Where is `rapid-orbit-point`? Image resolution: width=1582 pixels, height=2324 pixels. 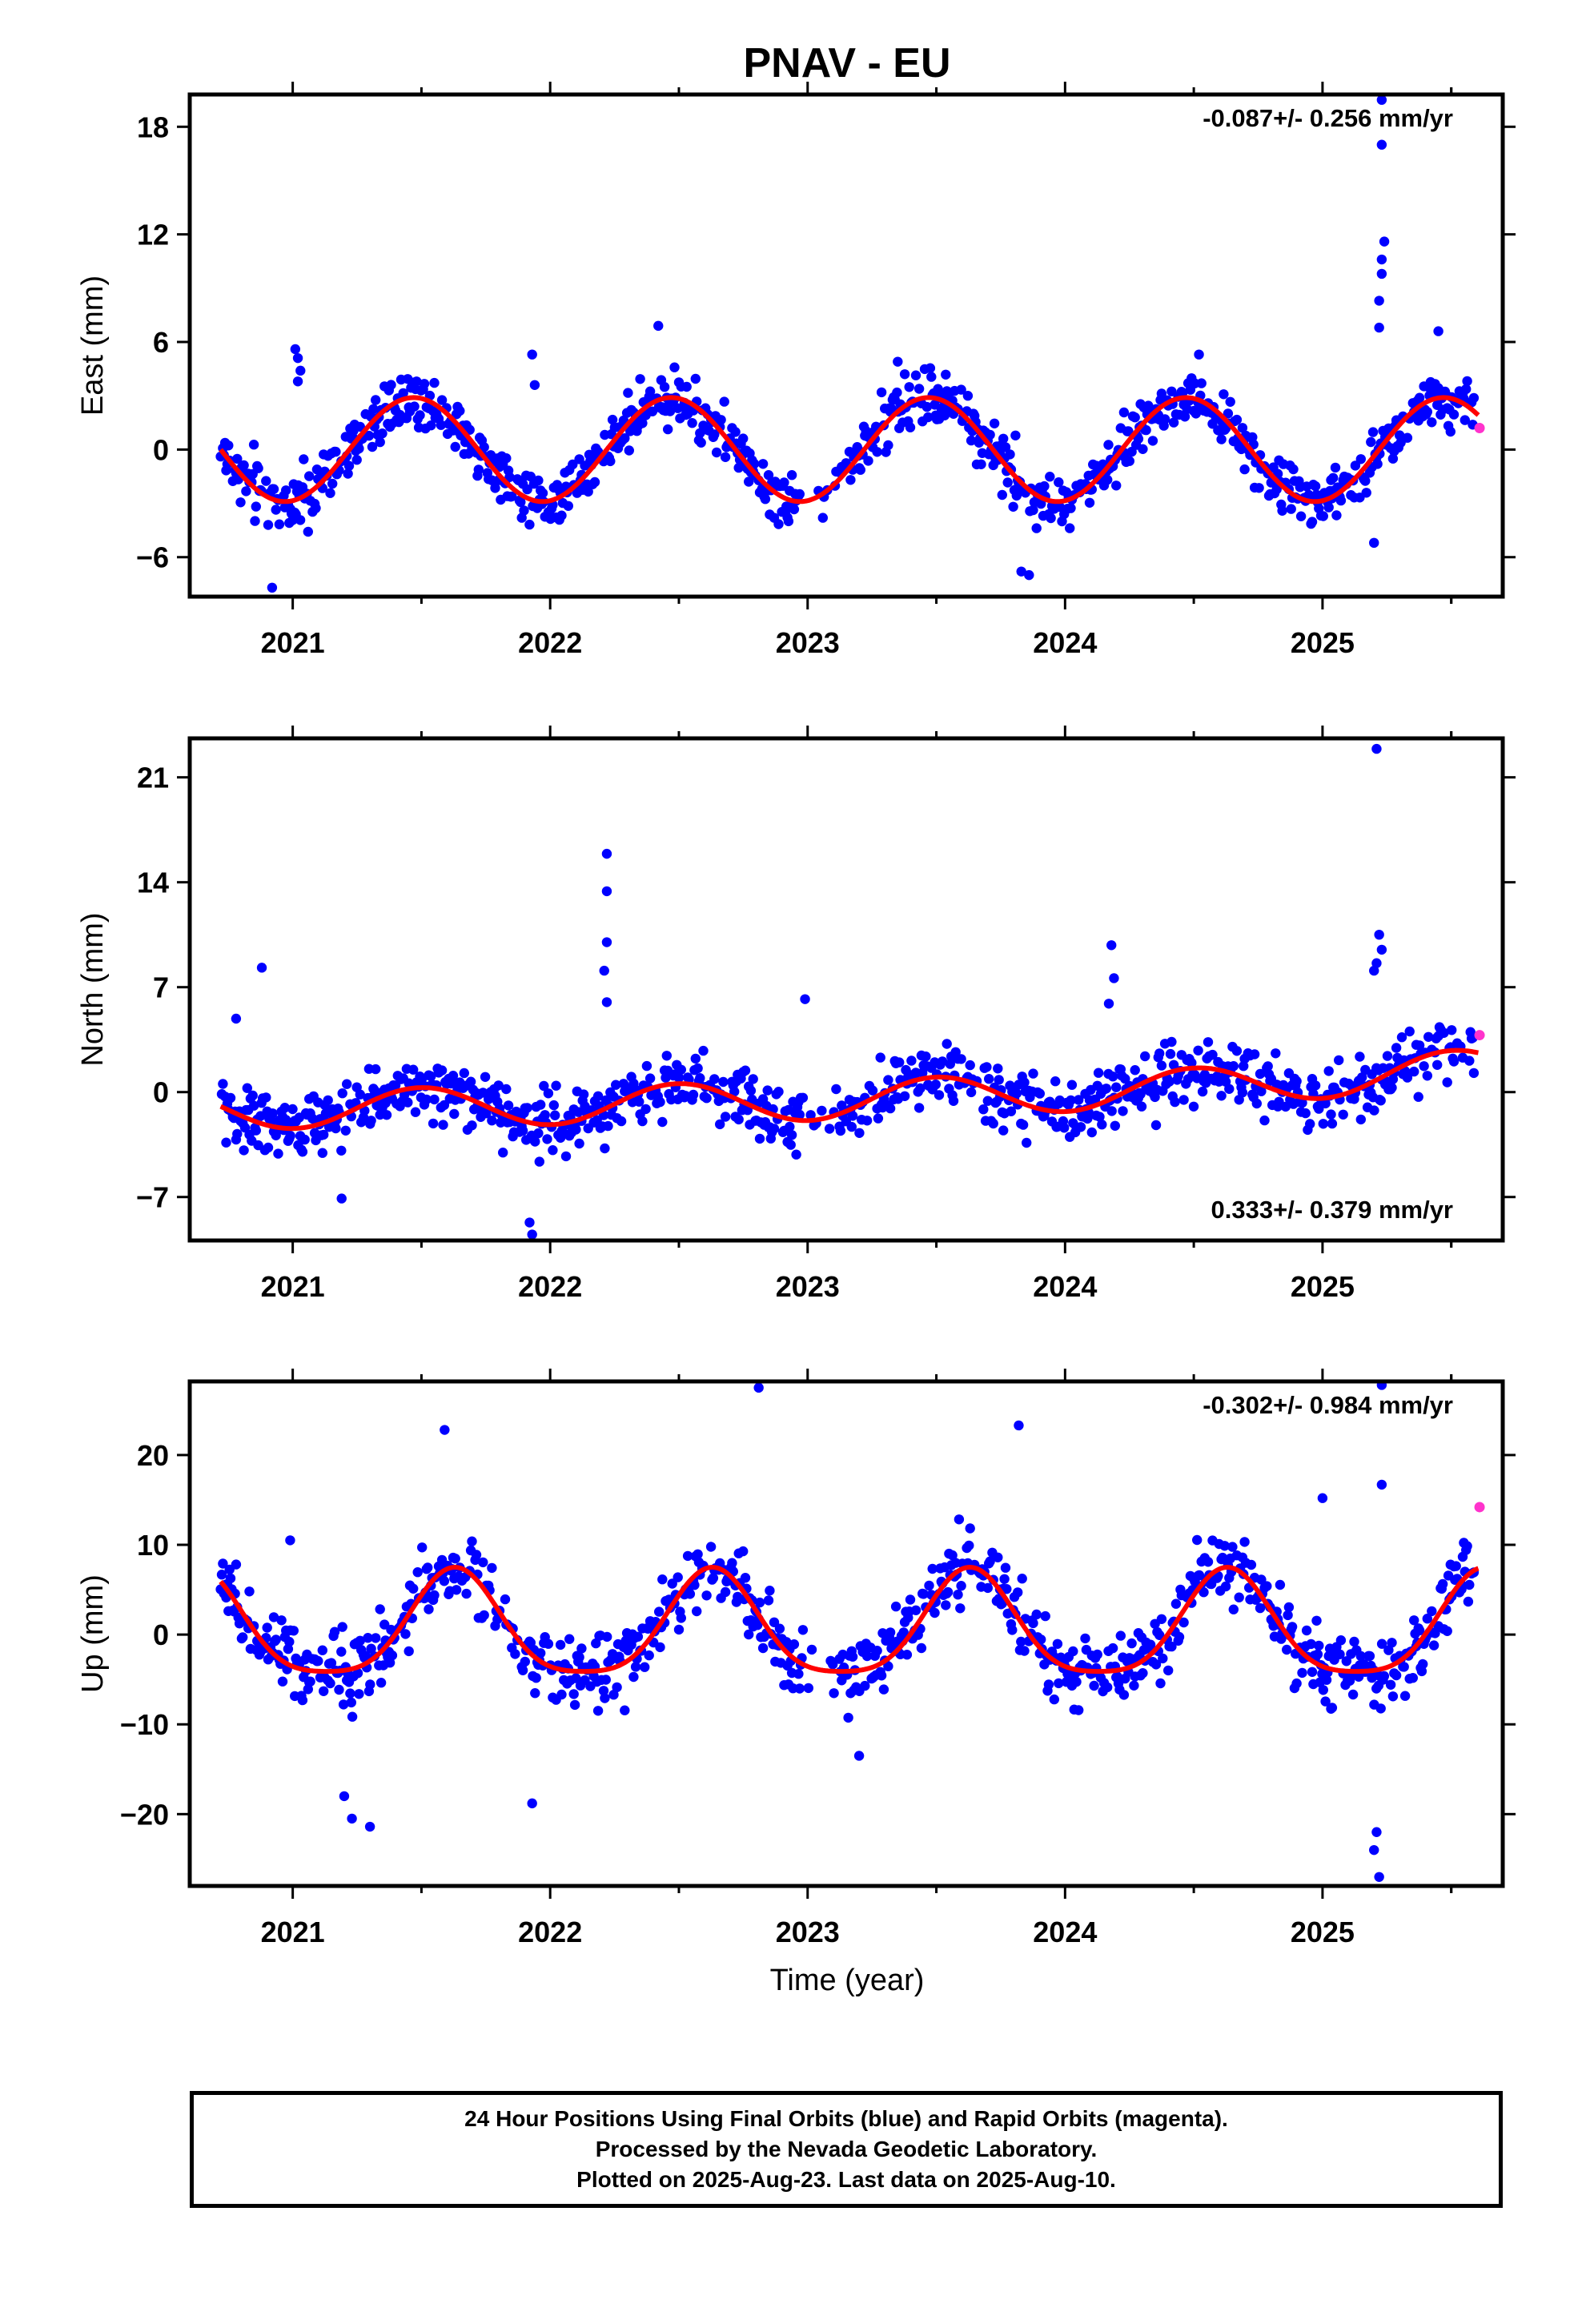
rapid-orbit-point is located at coordinates (1479, 429).